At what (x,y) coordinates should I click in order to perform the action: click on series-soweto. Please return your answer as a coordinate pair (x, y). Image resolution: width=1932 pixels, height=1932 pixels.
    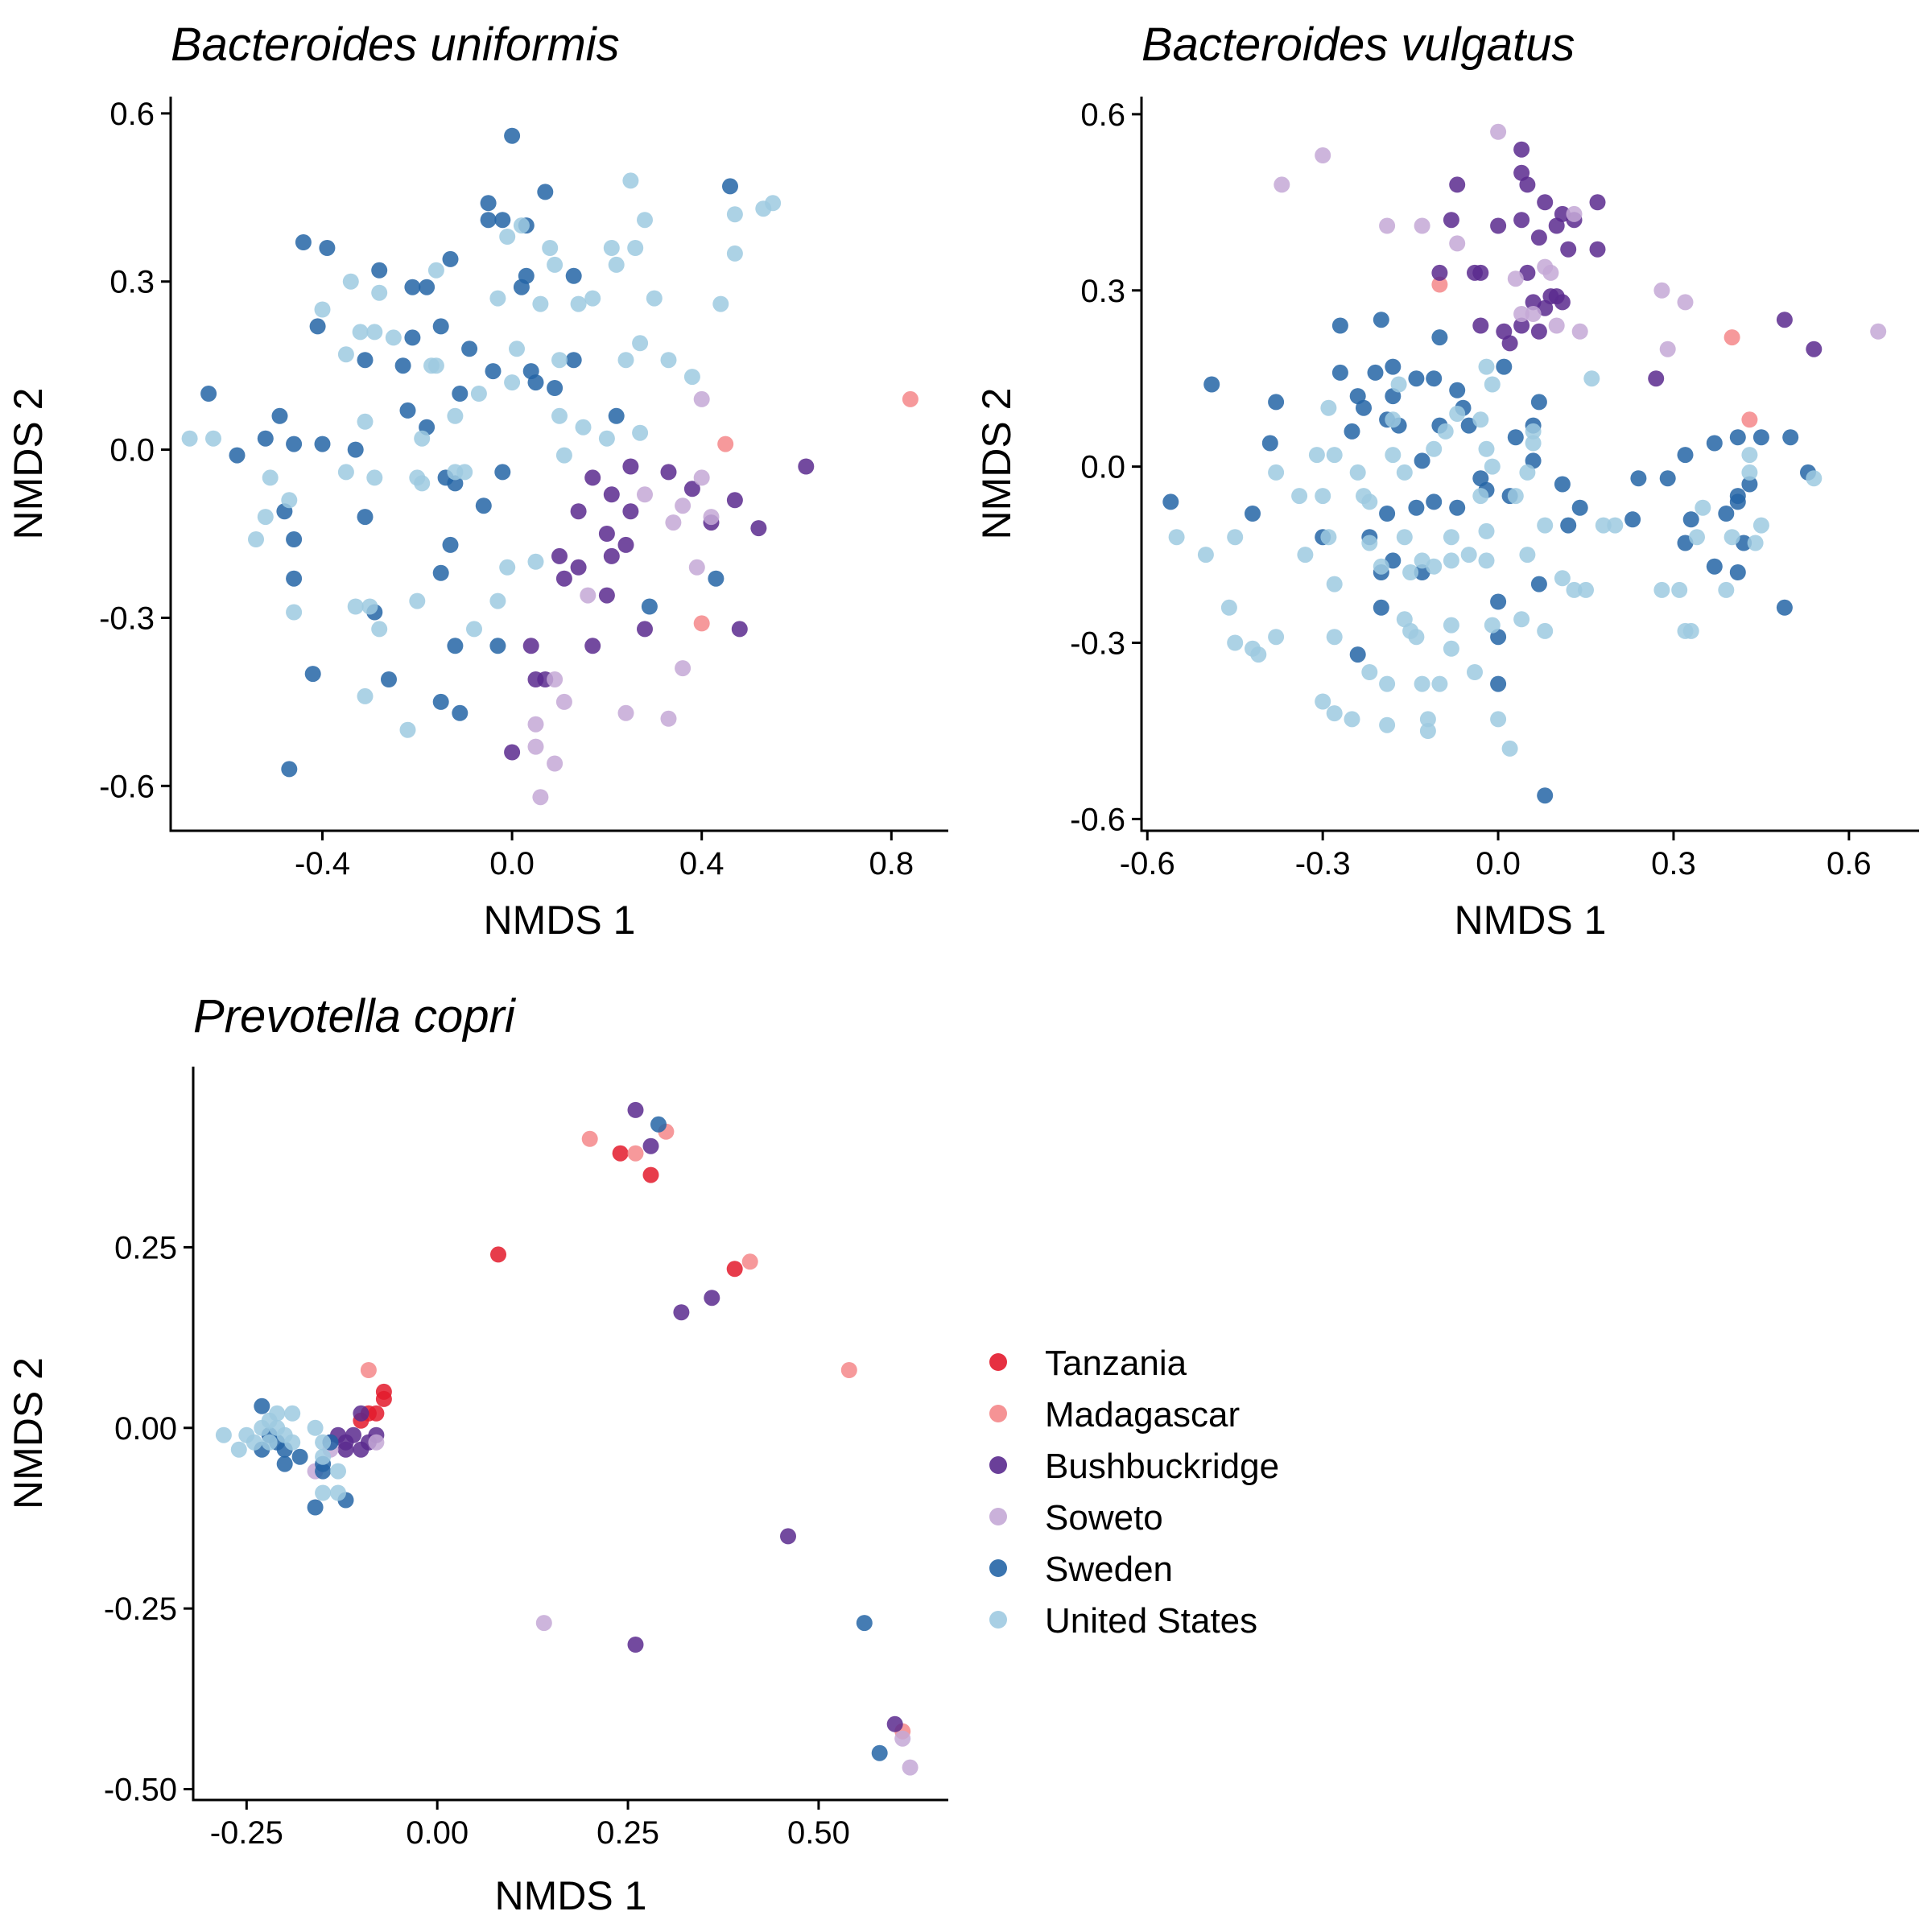
    Looking at the image, I should click on (623, 598).